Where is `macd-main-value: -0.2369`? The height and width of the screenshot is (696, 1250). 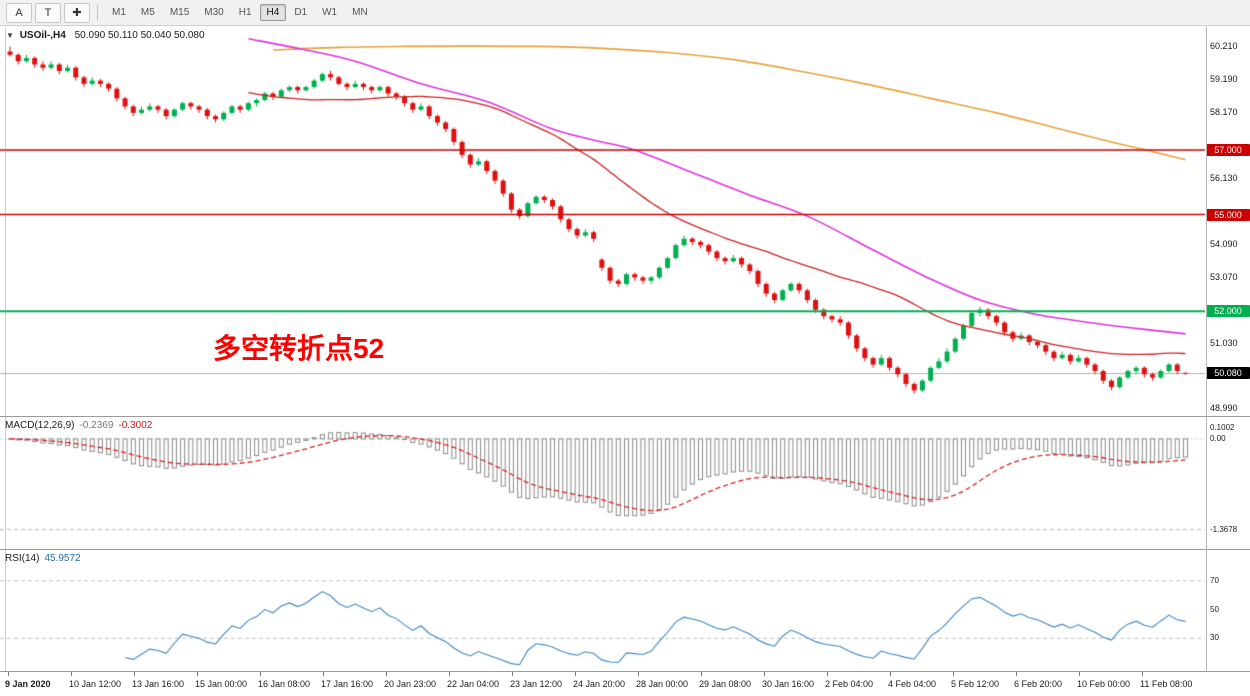
macd-main-value: -0.2369 is located at coordinates (96, 425).